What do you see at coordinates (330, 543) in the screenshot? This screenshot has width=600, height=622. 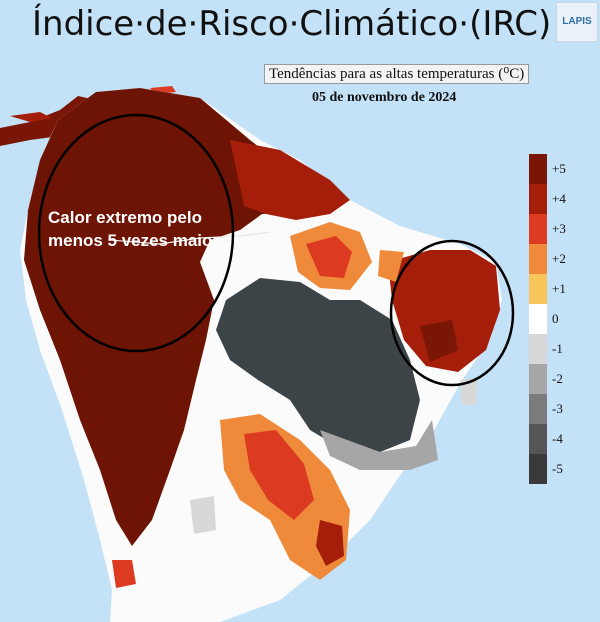 I see `heat-south-spot` at bounding box center [330, 543].